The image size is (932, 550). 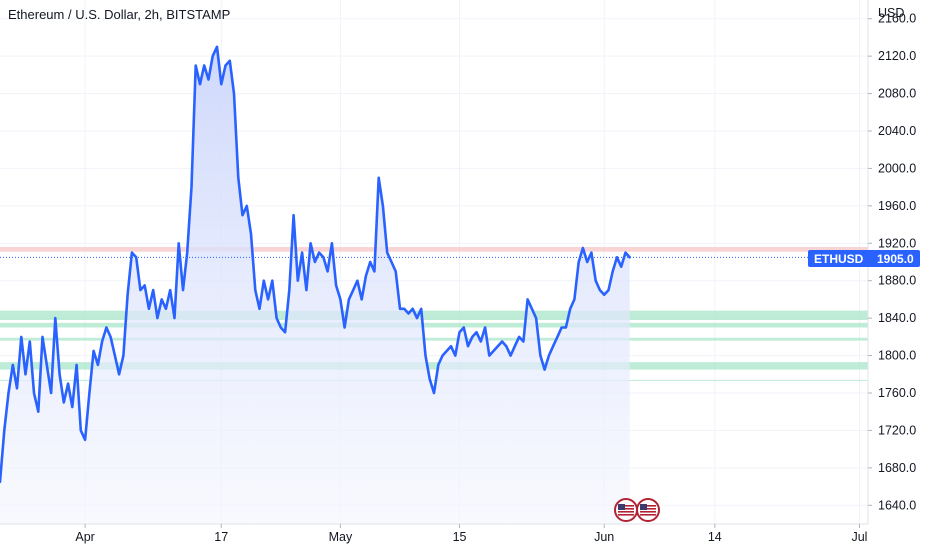 What do you see at coordinates (859, 537) in the screenshot?
I see `time-tick-label: Jul` at bounding box center [859, 537].